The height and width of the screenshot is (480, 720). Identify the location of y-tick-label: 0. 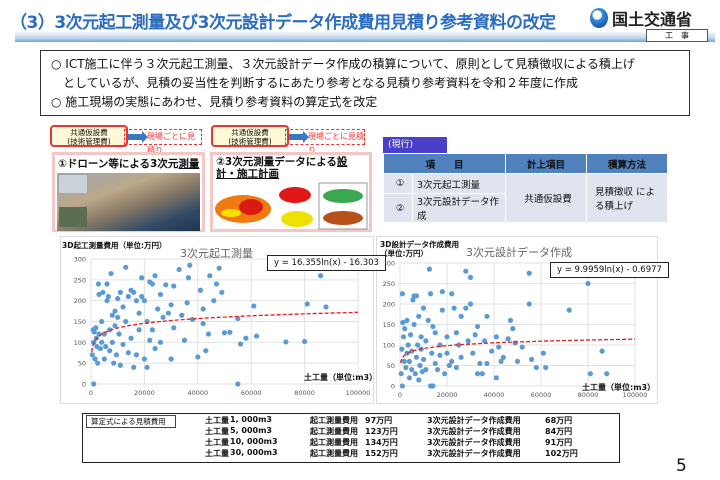
(393, 387).